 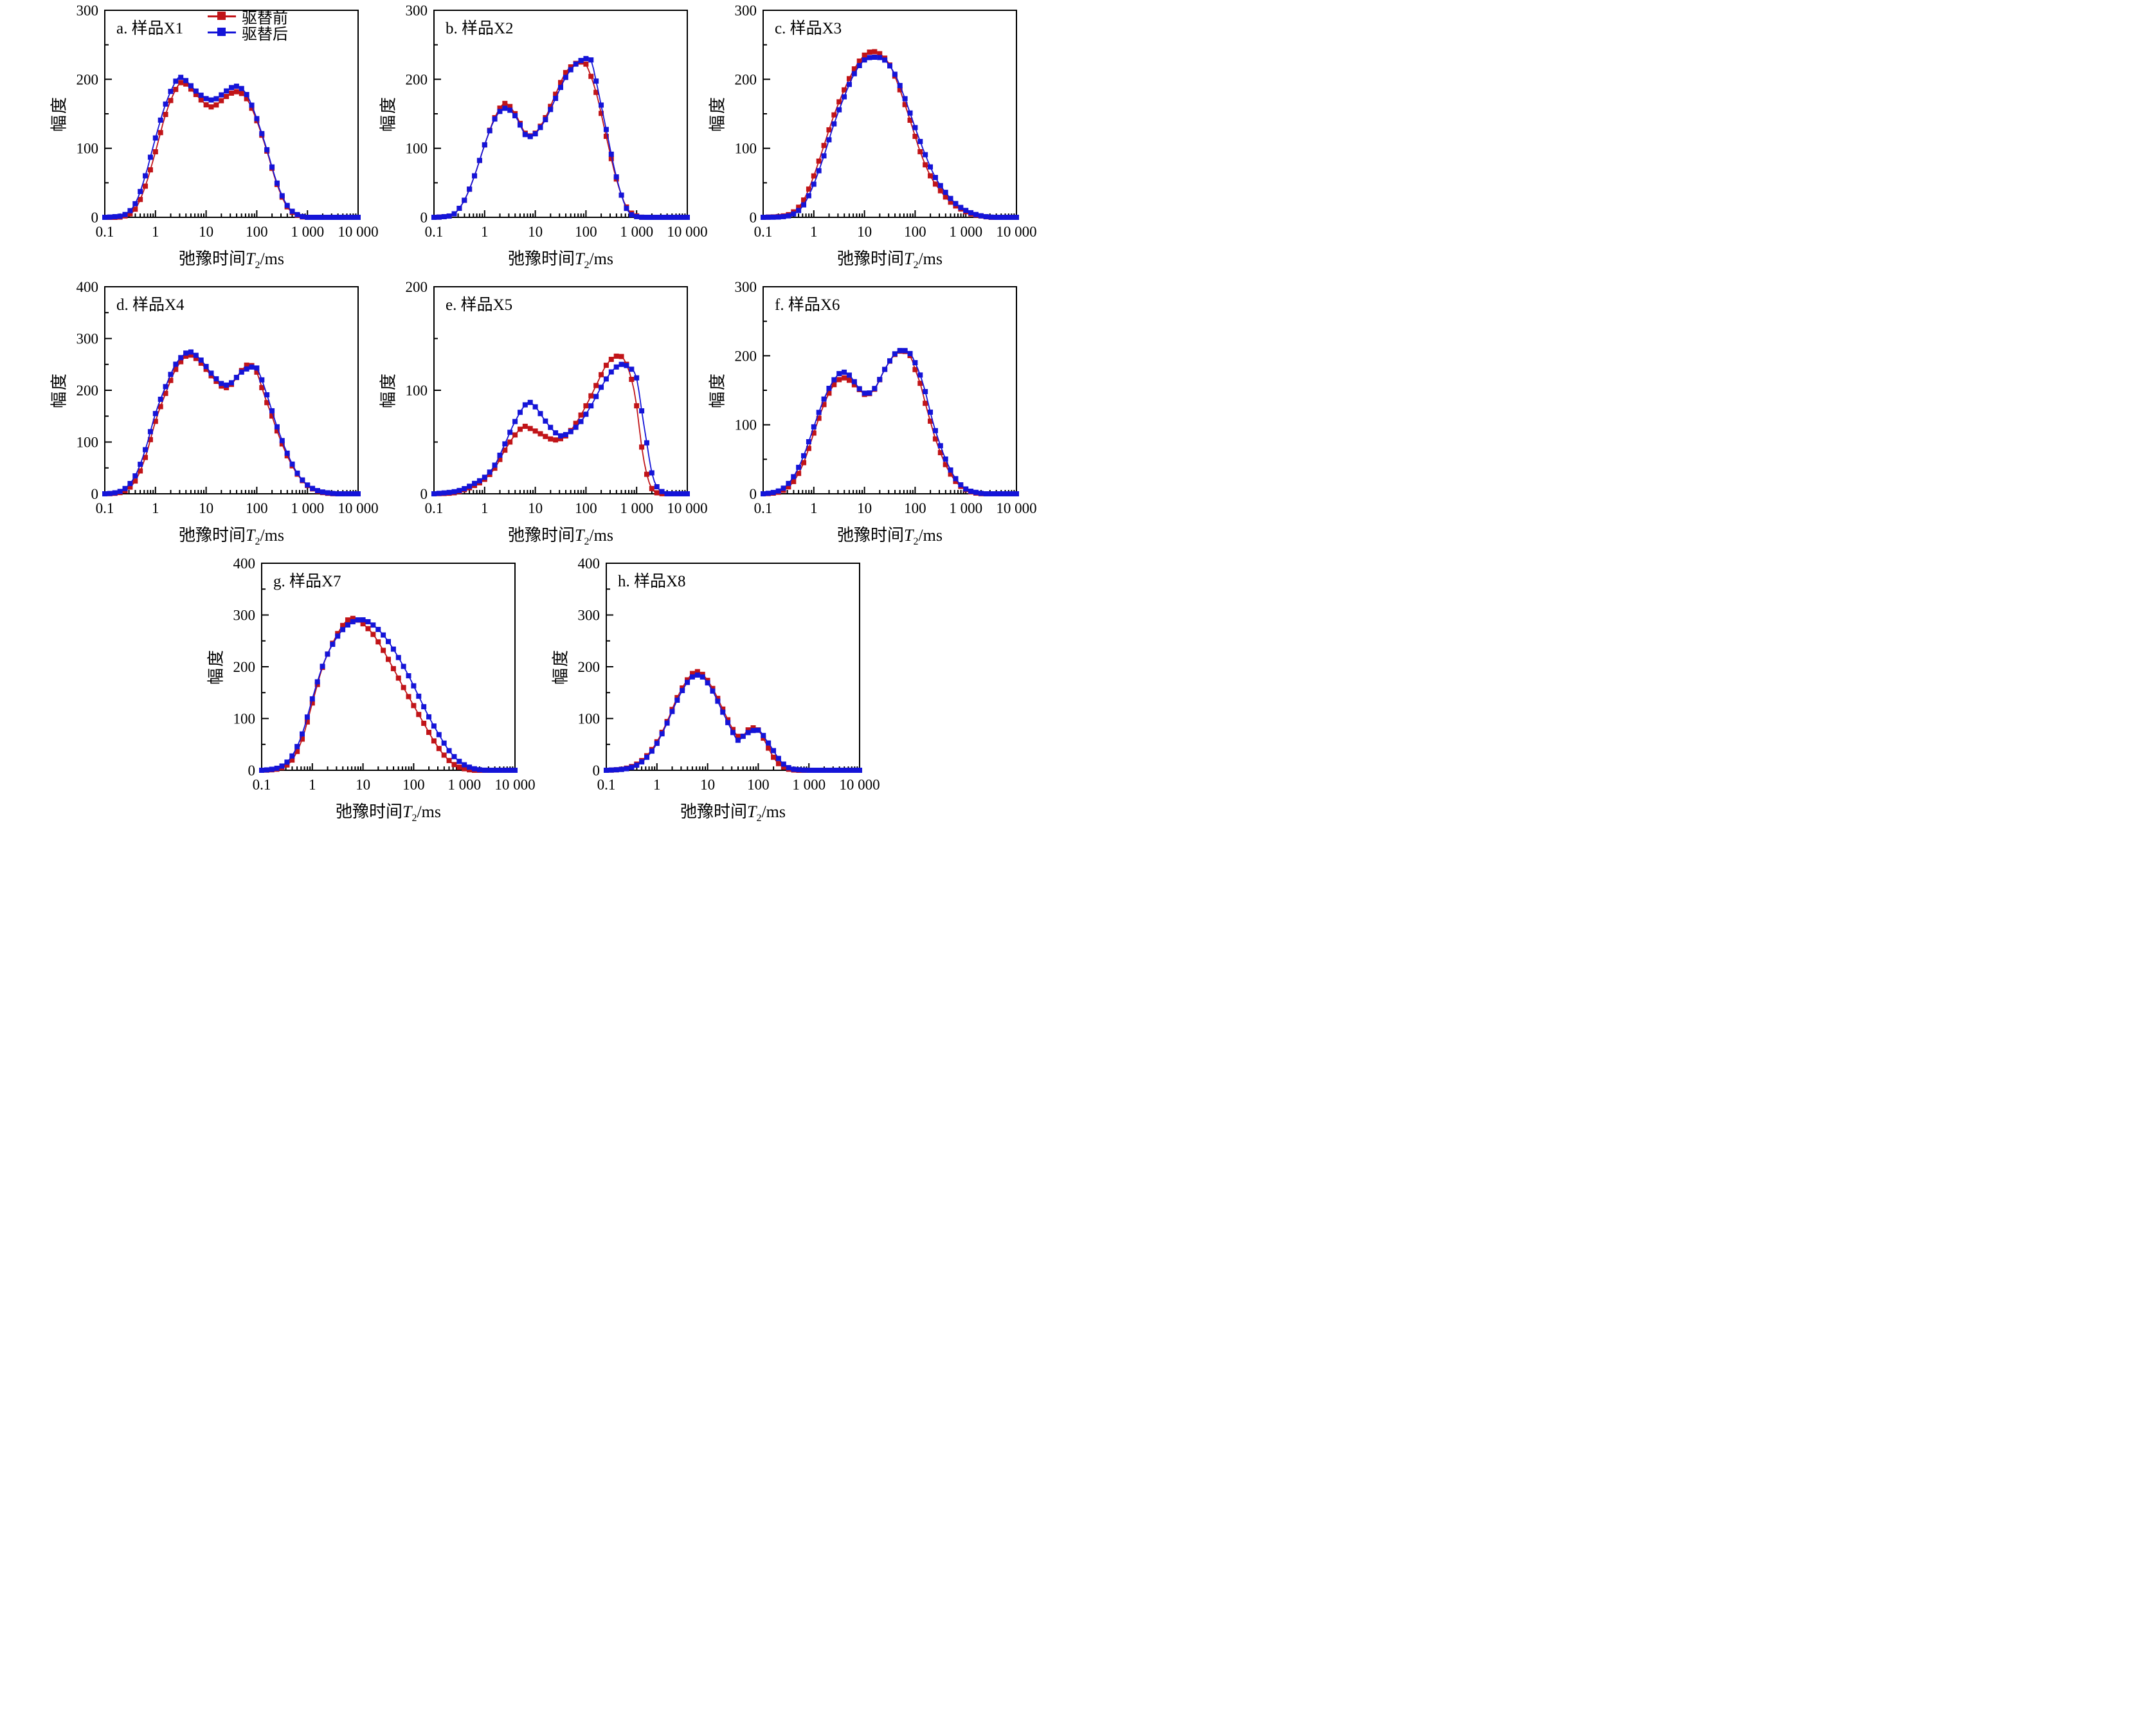 What do you see at coordinates (307, 582) in the screenshot?
I see `panel-title: g. 样品X7` at bounding box center [307, 582].